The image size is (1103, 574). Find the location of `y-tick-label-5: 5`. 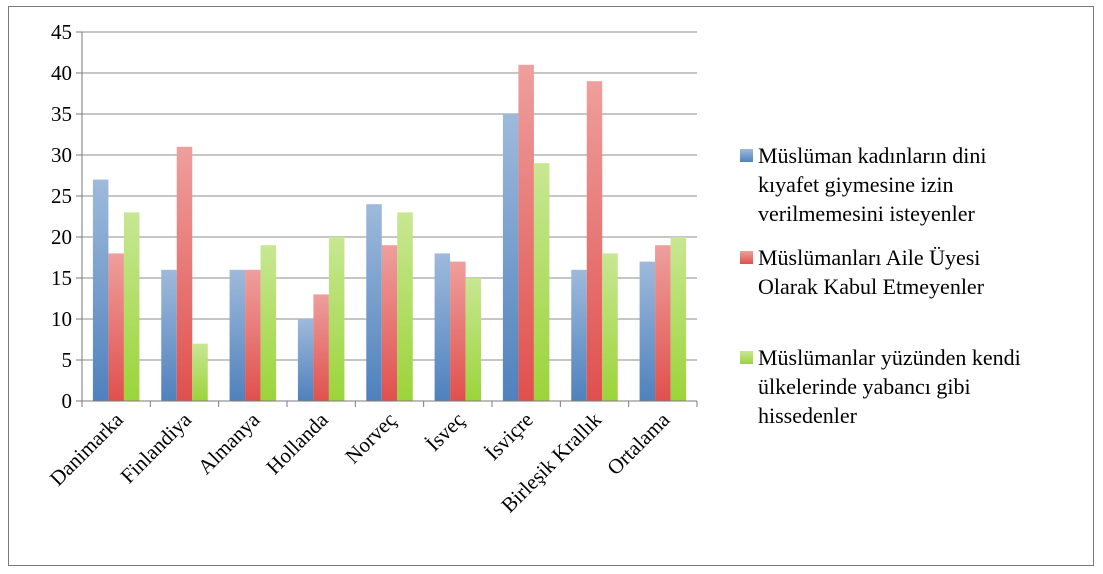

y-tick-label-5: 5 is located at coordinates (67, 360).